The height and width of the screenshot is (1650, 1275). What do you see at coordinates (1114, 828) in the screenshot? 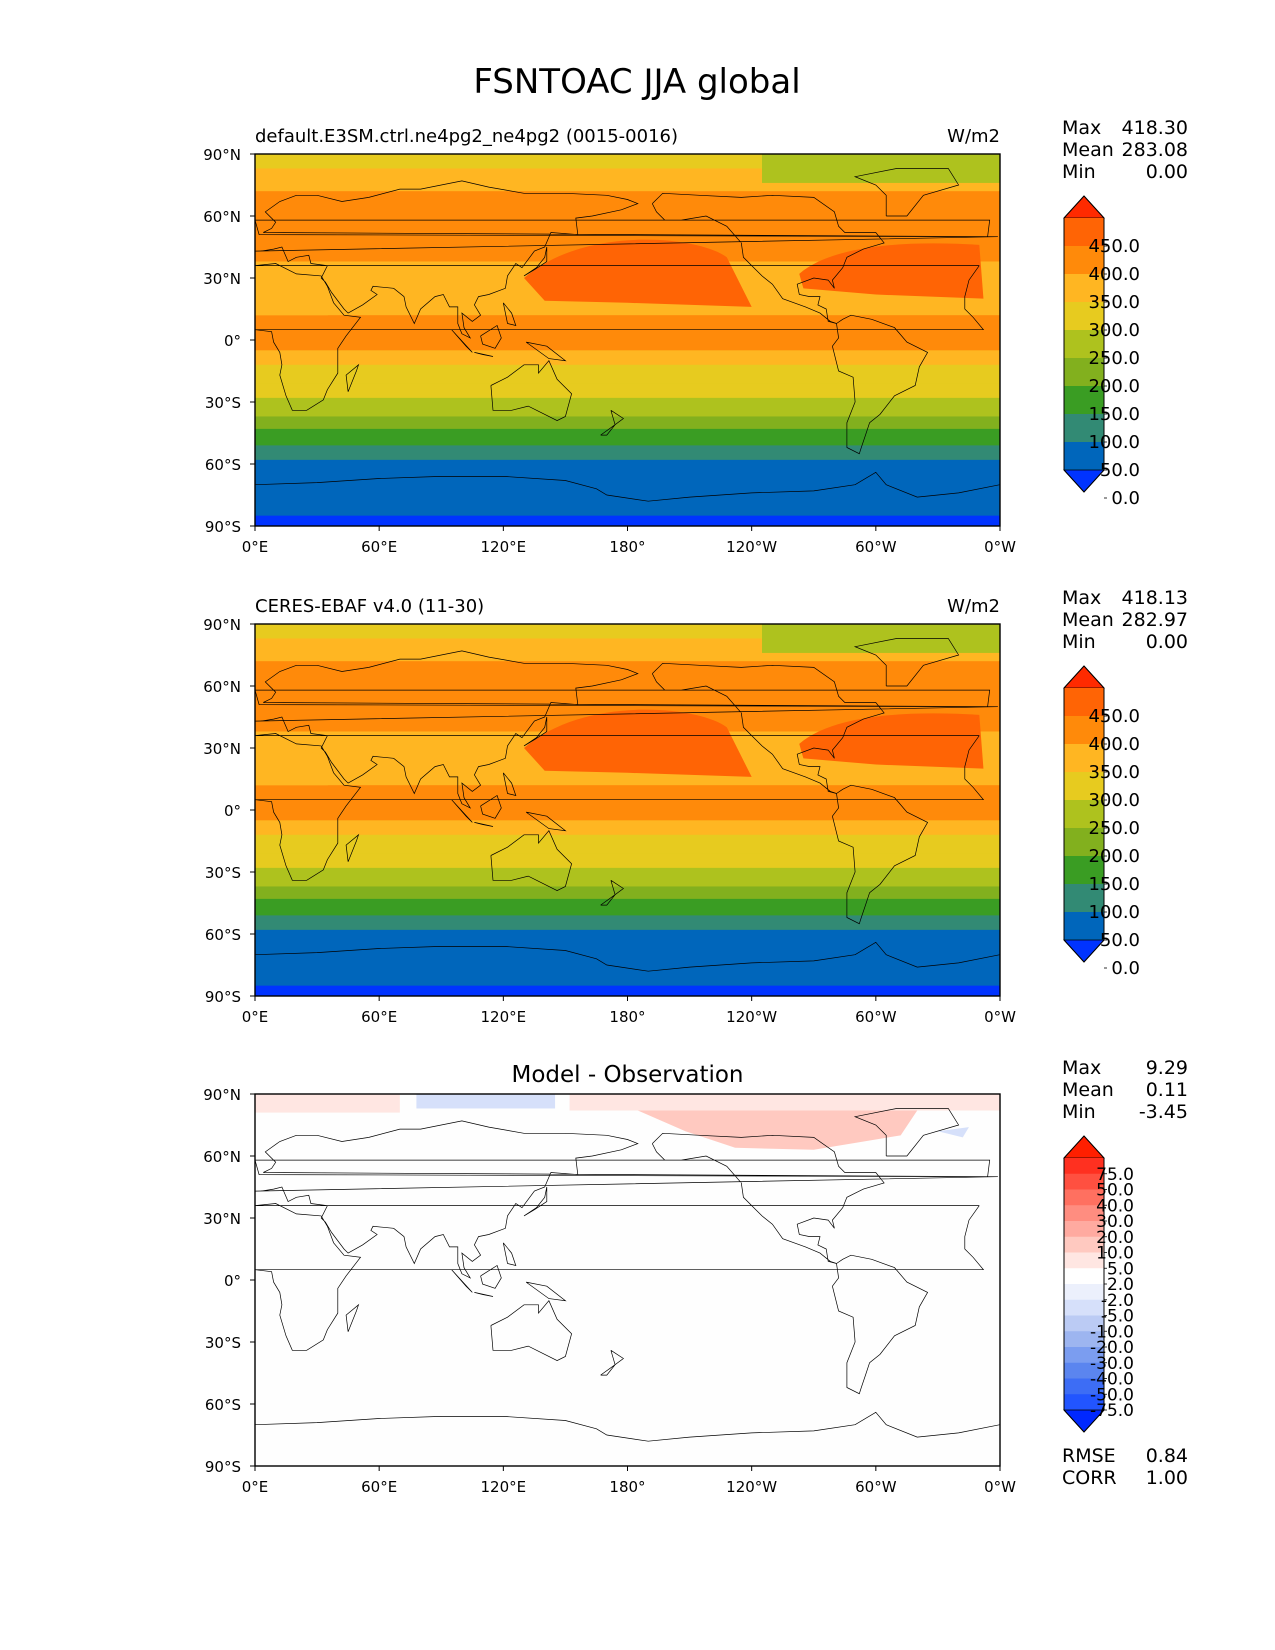
I see `colorbar-tick-label: 250.0` at bounding box center [1114, 828].